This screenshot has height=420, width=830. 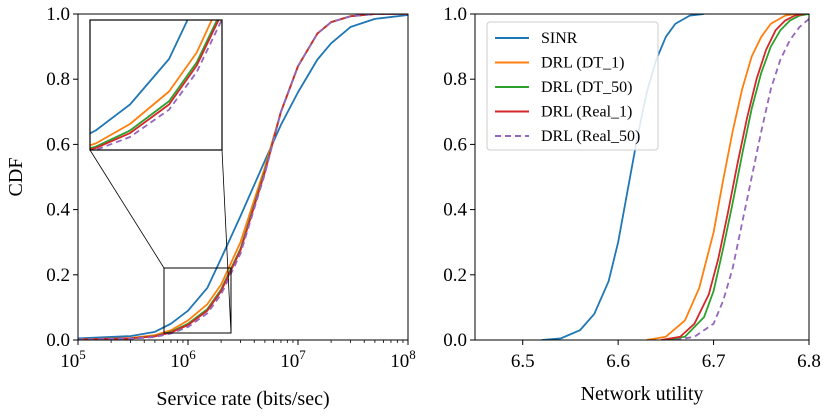 I want to click on right-ytick-label: 0.8, so click(x=455, y=79).